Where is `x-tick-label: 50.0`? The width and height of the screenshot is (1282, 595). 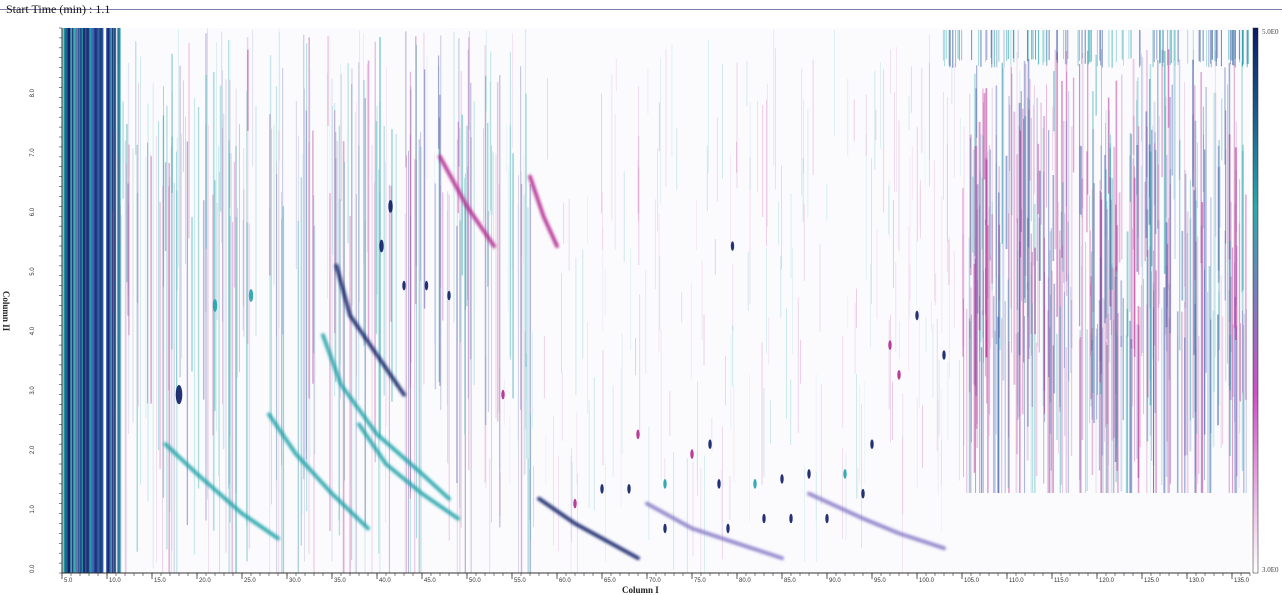 x-tick-label: 50.0 is located at coordinates (475, 581).